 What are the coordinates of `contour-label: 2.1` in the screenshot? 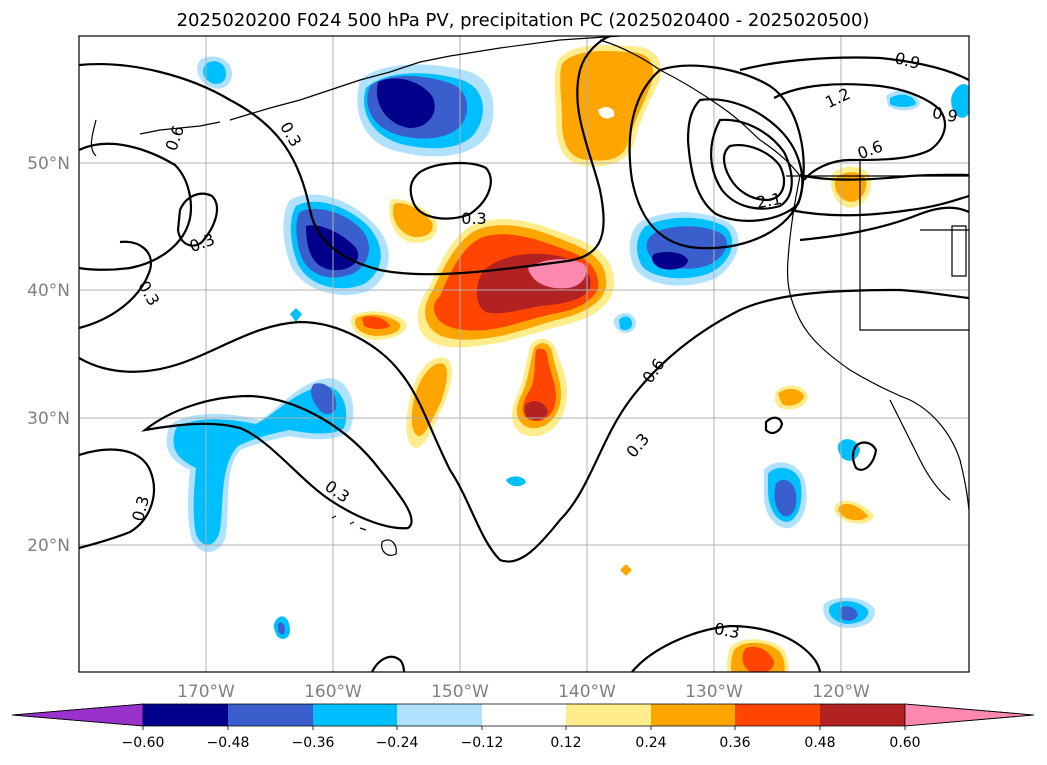 It's located at (769, 200).